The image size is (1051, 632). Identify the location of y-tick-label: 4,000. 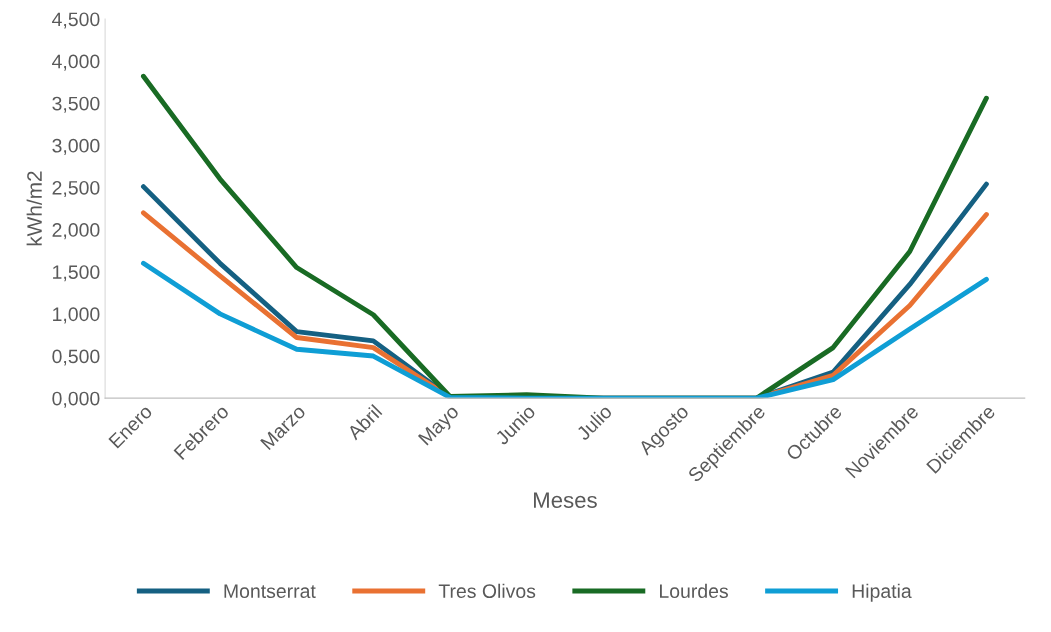
(76, 62).